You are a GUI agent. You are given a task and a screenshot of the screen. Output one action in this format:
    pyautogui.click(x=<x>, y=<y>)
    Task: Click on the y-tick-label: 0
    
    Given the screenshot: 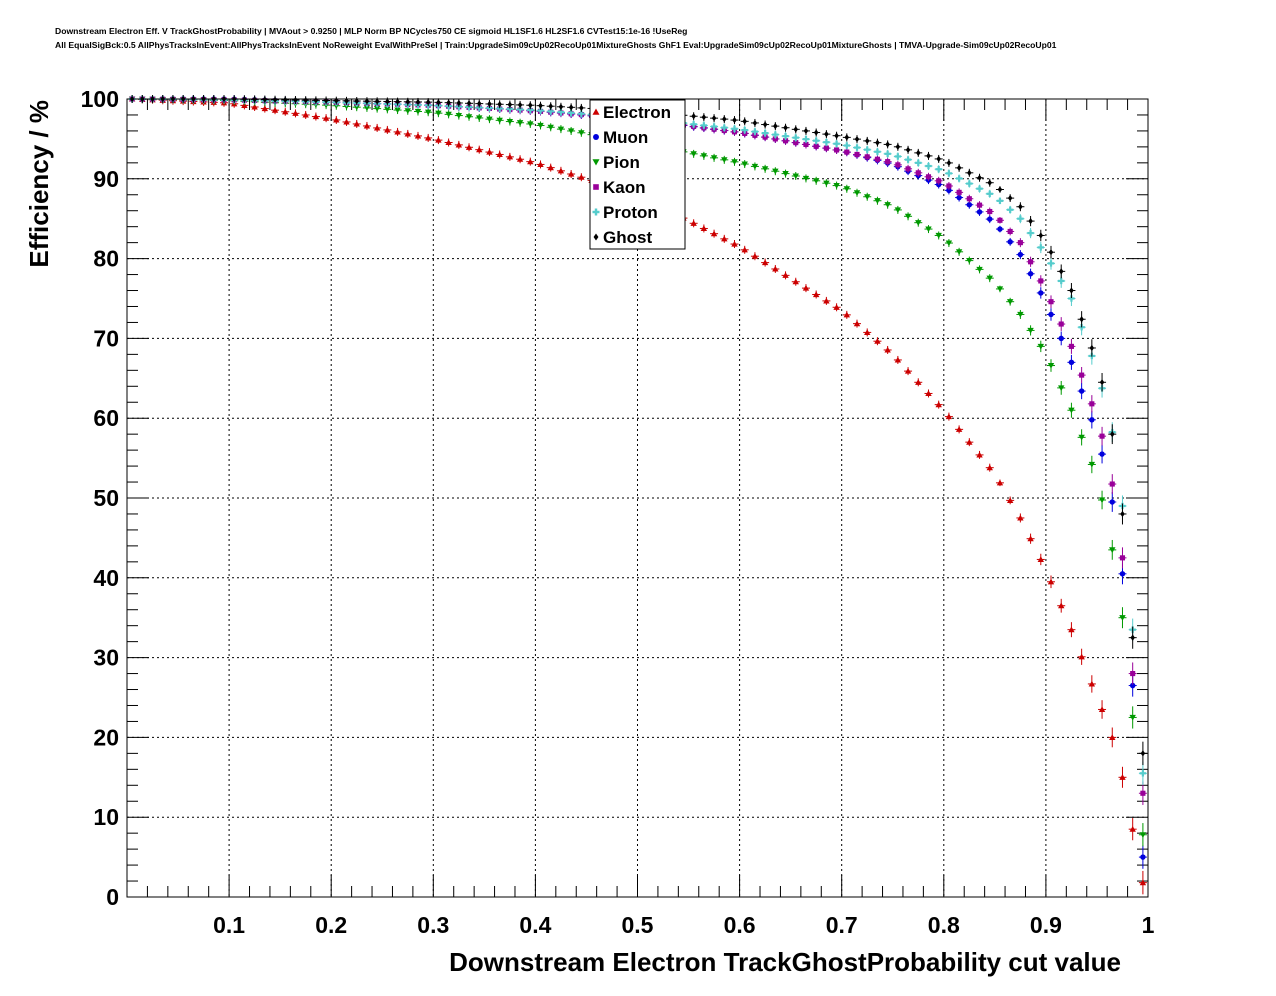 What is the action you would take?
    pyautogui.click(x=112, y=897)
    